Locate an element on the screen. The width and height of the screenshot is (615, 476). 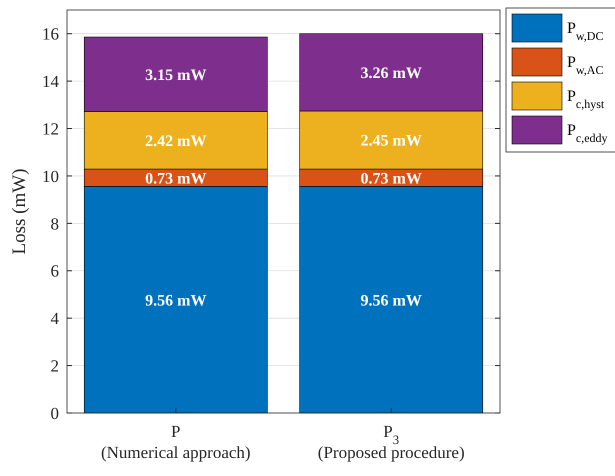
y-tick-label: 6 is located at coordinates (54, 271).